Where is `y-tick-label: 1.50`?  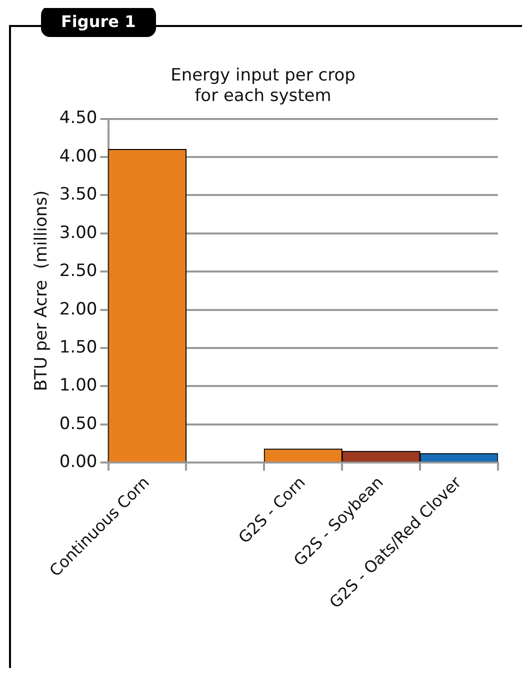
y-tick-label: 1.50 is located at coordinates (78, 347).